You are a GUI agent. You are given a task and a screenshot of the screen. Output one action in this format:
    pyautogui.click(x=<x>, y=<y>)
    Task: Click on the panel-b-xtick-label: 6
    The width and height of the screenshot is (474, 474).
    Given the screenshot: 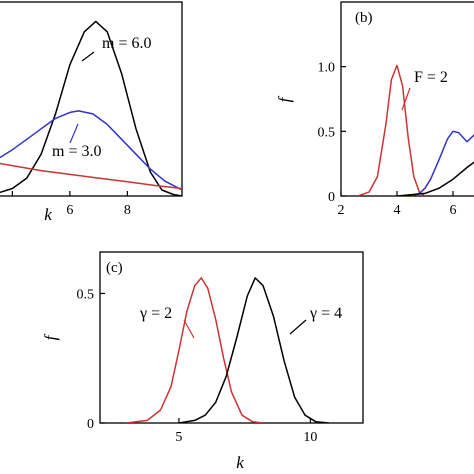 What is the action you would take?
    pyautogui.click(x=453, y=210)
    